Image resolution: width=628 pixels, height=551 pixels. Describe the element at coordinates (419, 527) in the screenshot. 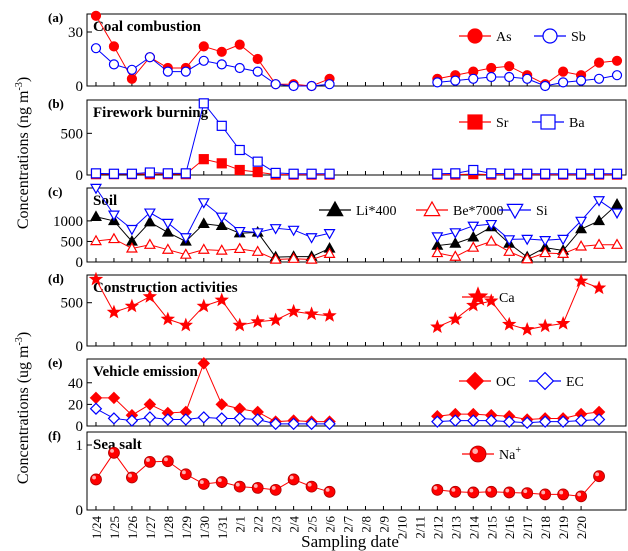

I see `x-tick-label: 2/11` at that location.